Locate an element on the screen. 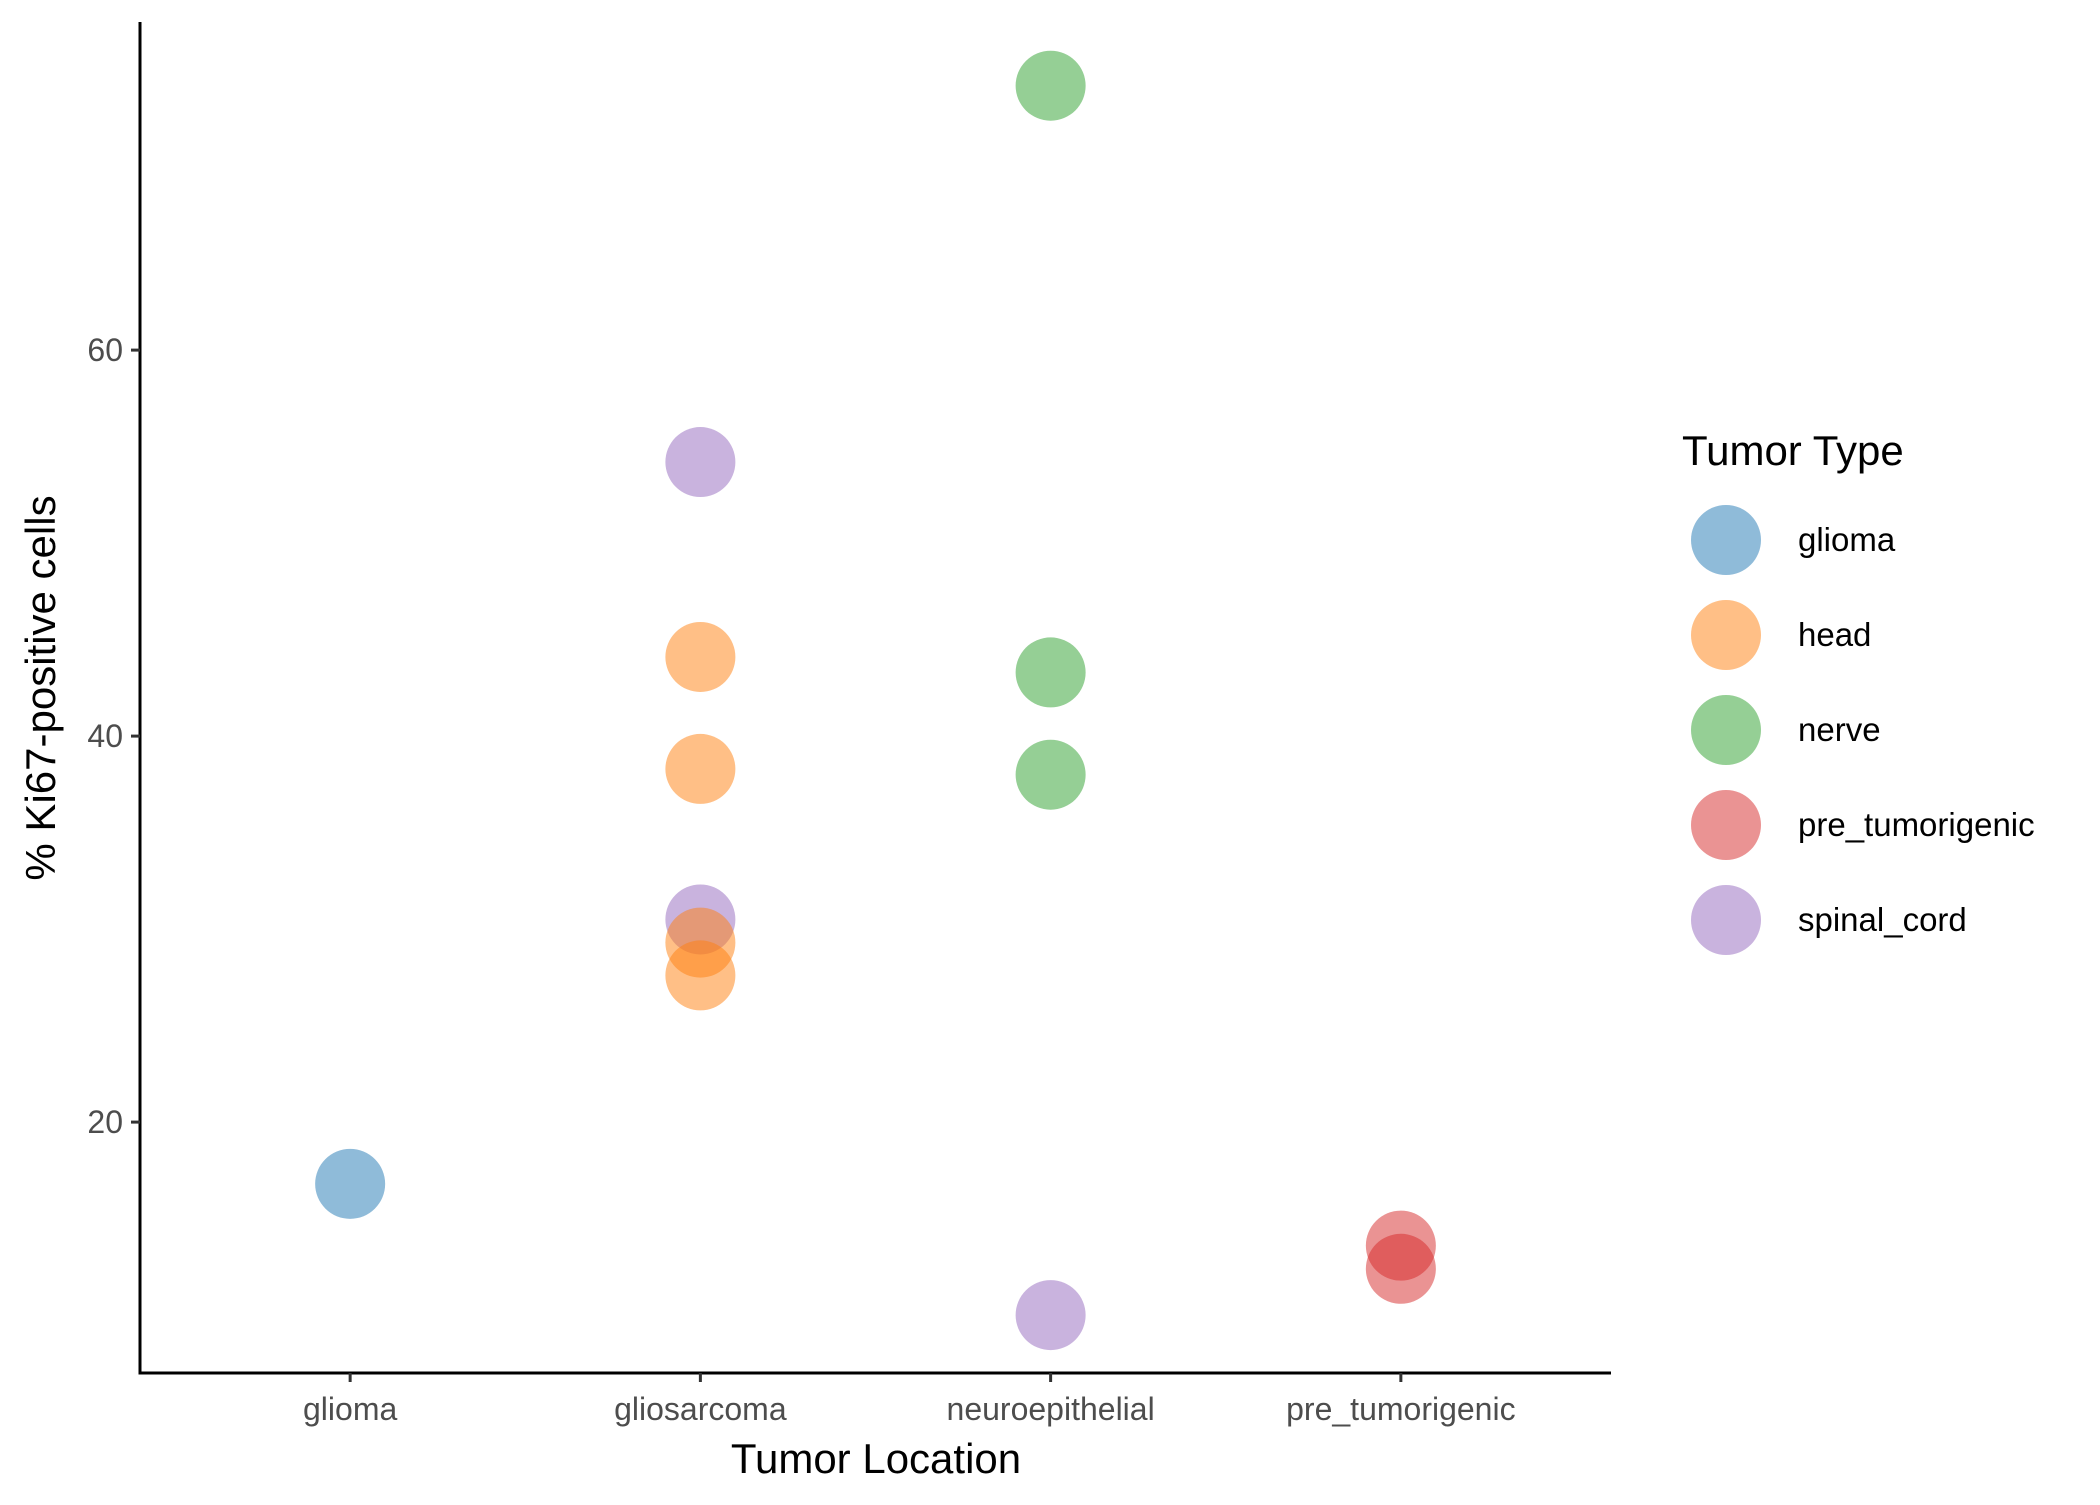  y-axis-ticks: 20 40 60 is located at coordinates (113, 736).